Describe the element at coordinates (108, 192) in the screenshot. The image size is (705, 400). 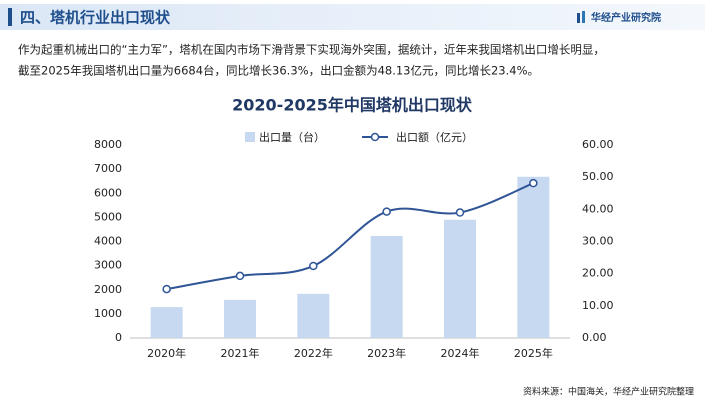
I see `y-tick-label: 6000` at that location.